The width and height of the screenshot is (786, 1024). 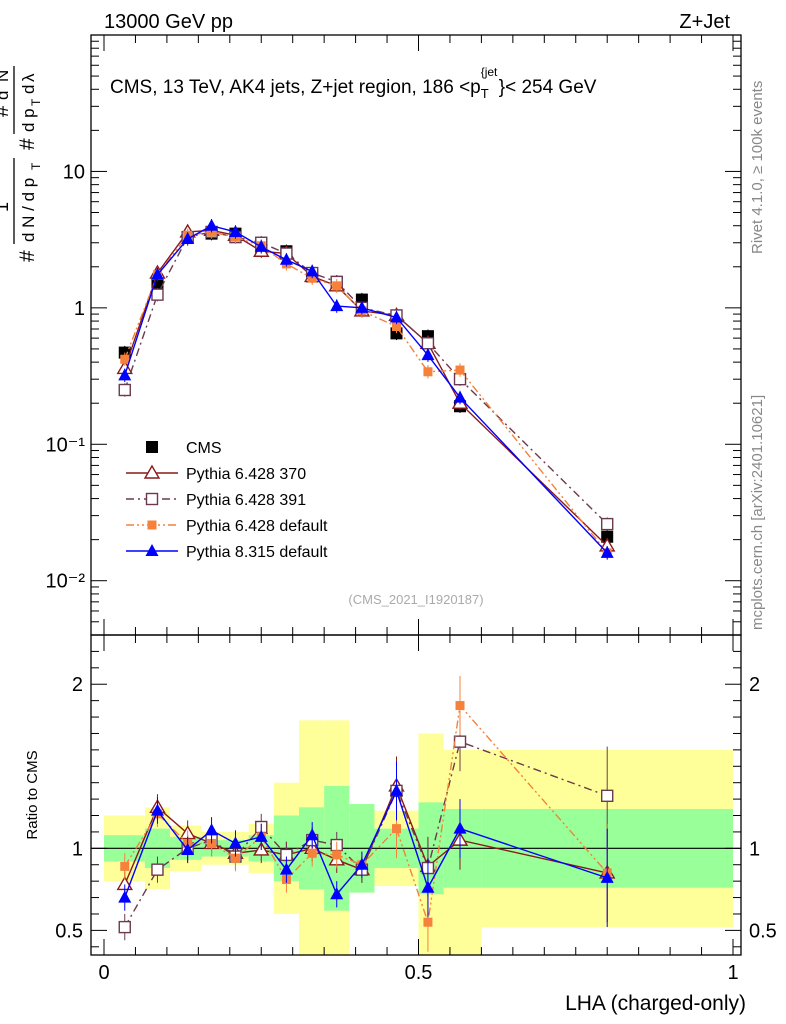 What do you see at coordinates (415, 599) in the screenshot?
I see `main-watermark: (CMS_2021_I1920187)` at bounding box center [415, 599].